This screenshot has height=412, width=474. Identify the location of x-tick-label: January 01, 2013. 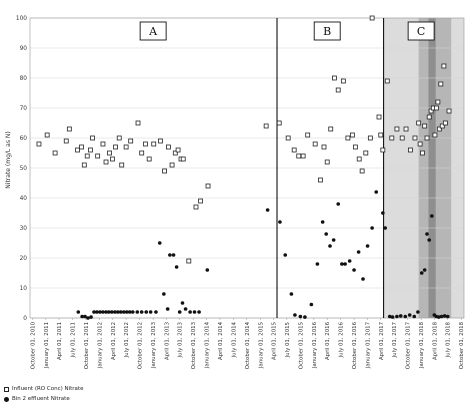
(154, 345).